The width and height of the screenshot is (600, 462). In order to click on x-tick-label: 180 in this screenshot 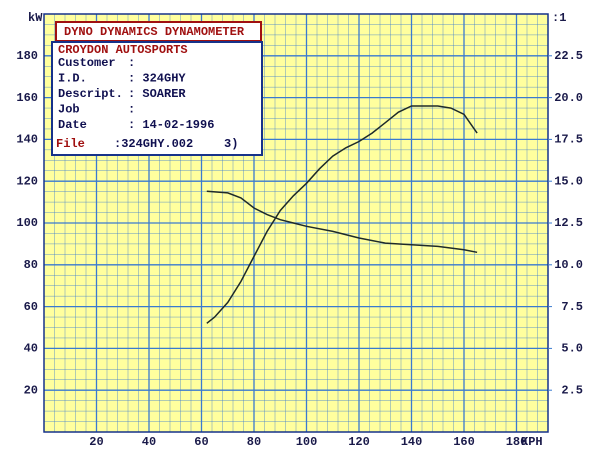, I will do `click(517, 442)`.